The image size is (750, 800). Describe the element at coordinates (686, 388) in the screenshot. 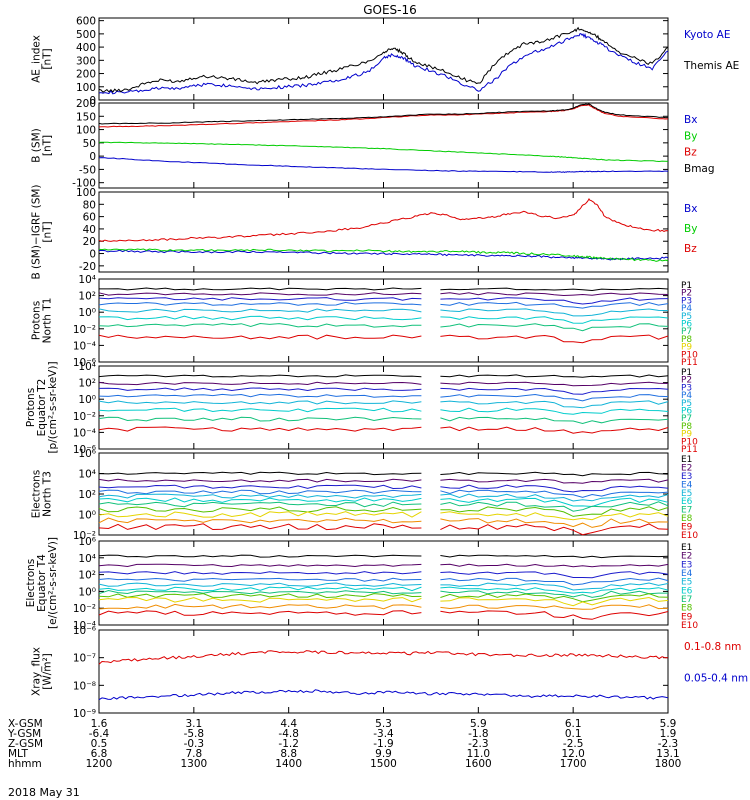

I see `legend-channel: P3` at that location.